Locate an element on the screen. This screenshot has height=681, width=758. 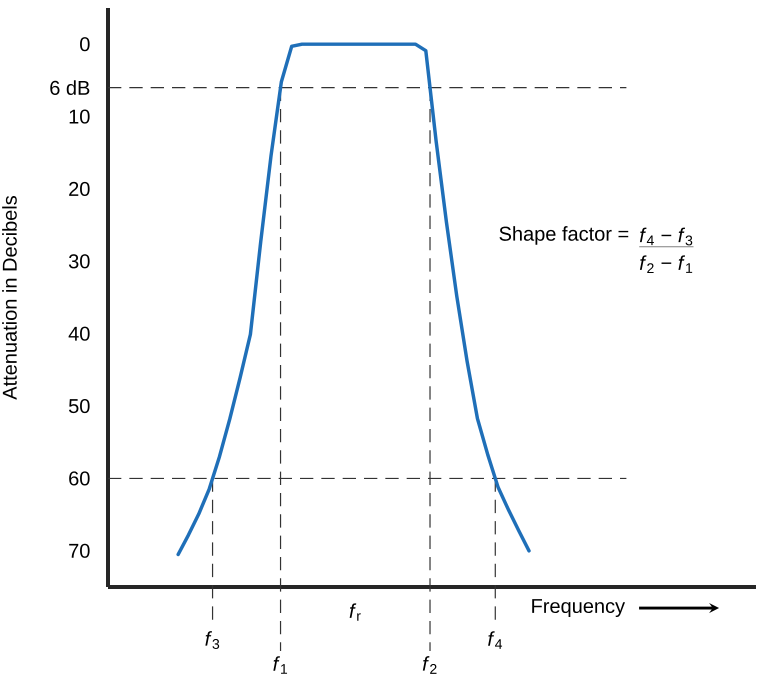
y-tick-label: 60 is located at coordinates (79, 478).